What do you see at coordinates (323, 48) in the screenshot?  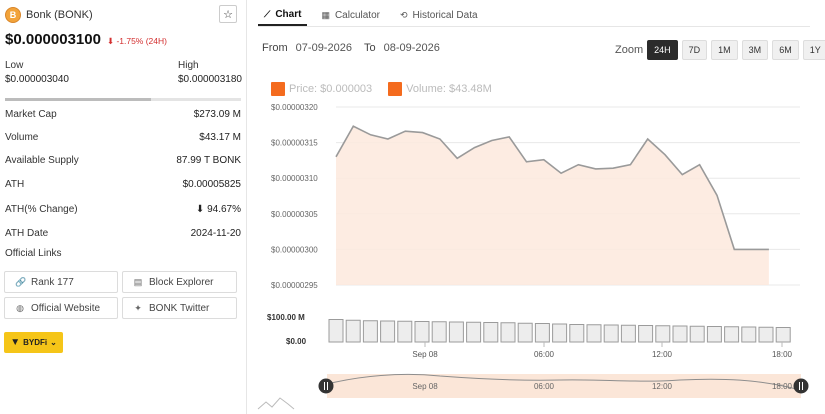 I see `from-date-input: 07-09-2026` at bounding box center [323, 48].